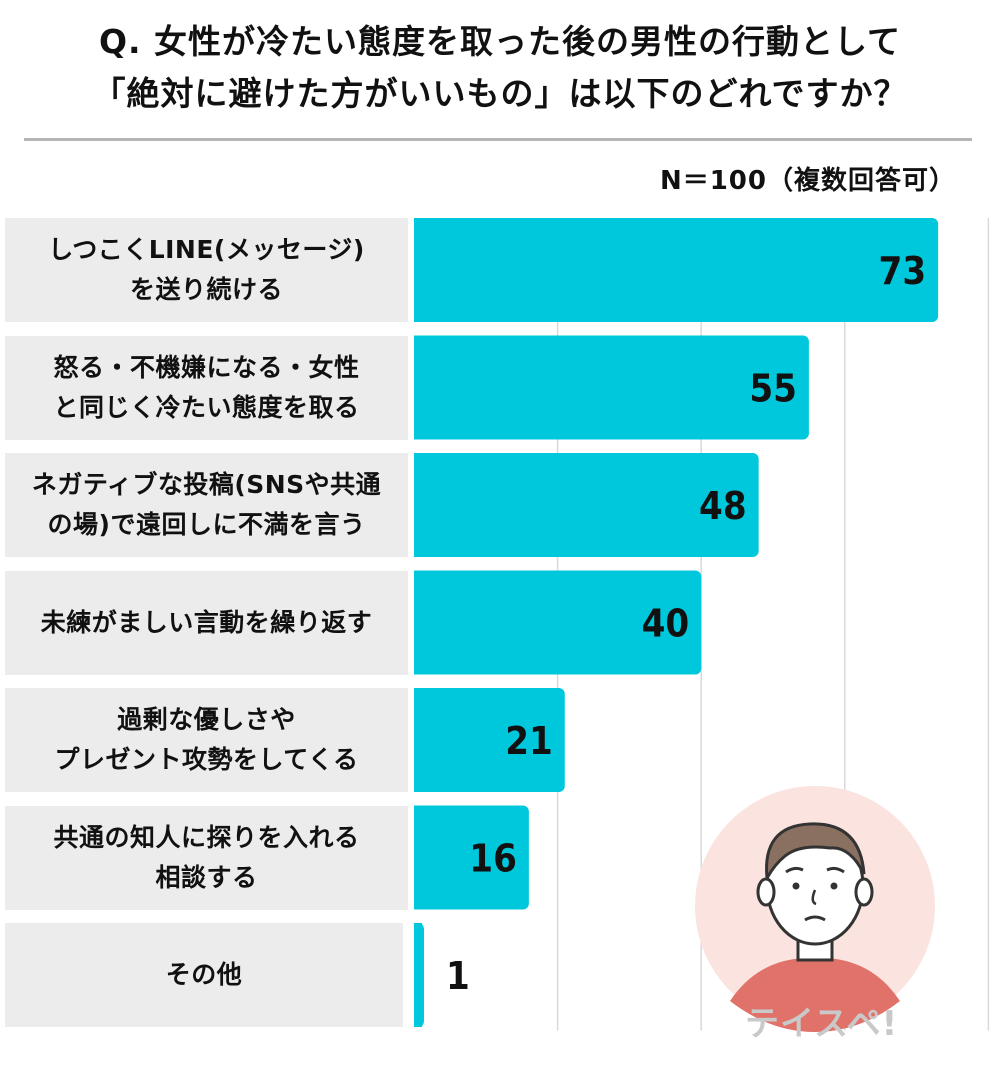 The height and width of the screenshot is (1082, 1000). I want to click on bar-value-label: 48, so click(723, 506).